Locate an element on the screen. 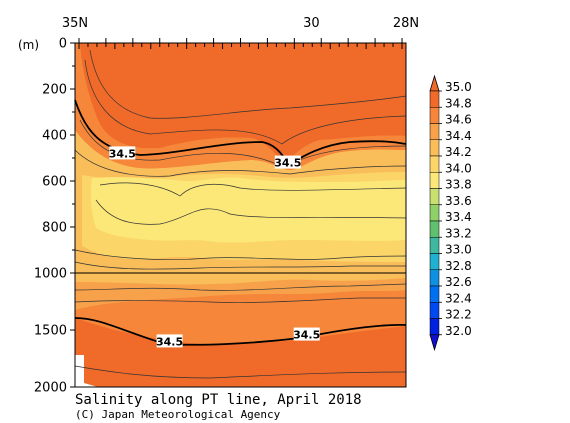 This screenshot has width=570, height=423. y-axis: 0 200 400 600 800 1000 1500 2000 is located at coordinates (54, 216).